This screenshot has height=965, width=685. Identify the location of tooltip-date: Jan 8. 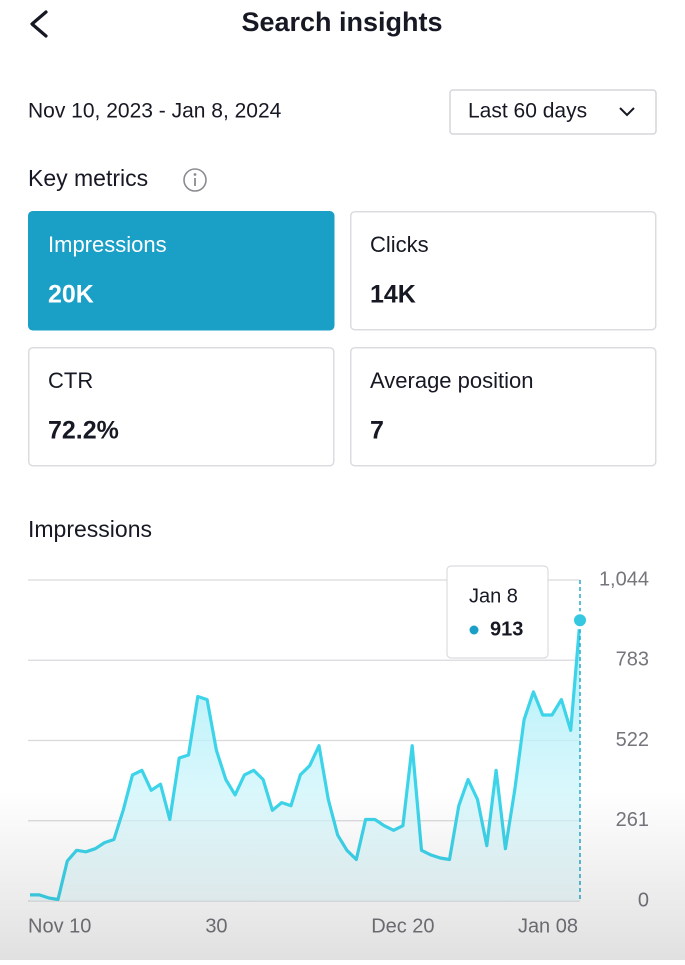
(493, 596).